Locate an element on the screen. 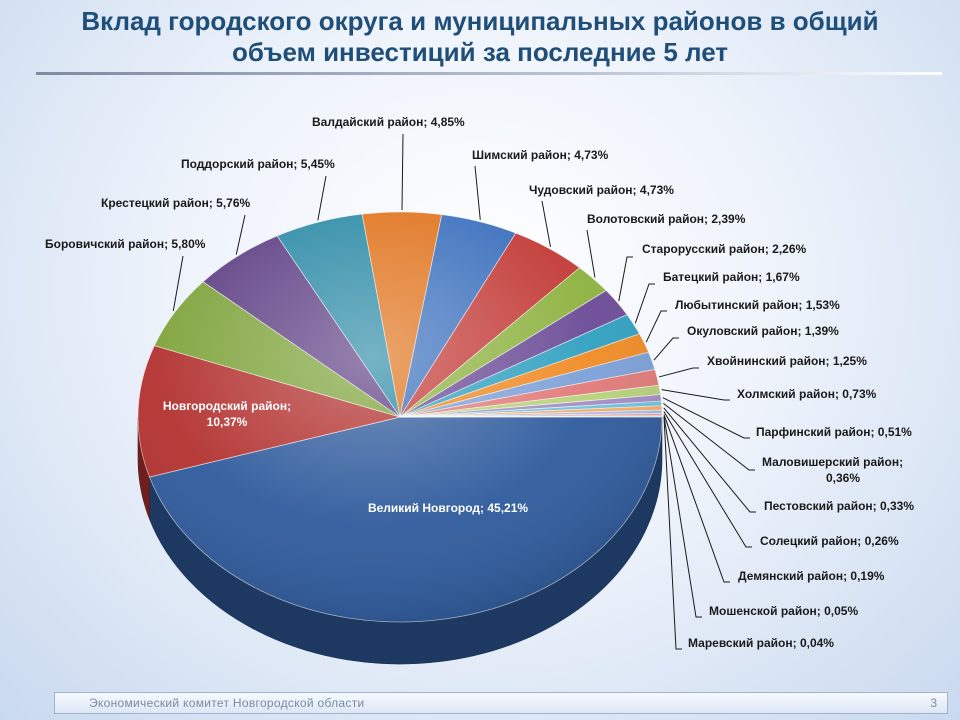 The height and width of the screenshot is (720, 960). data-value-1: 10,37% is located at coordinates (227, 422).